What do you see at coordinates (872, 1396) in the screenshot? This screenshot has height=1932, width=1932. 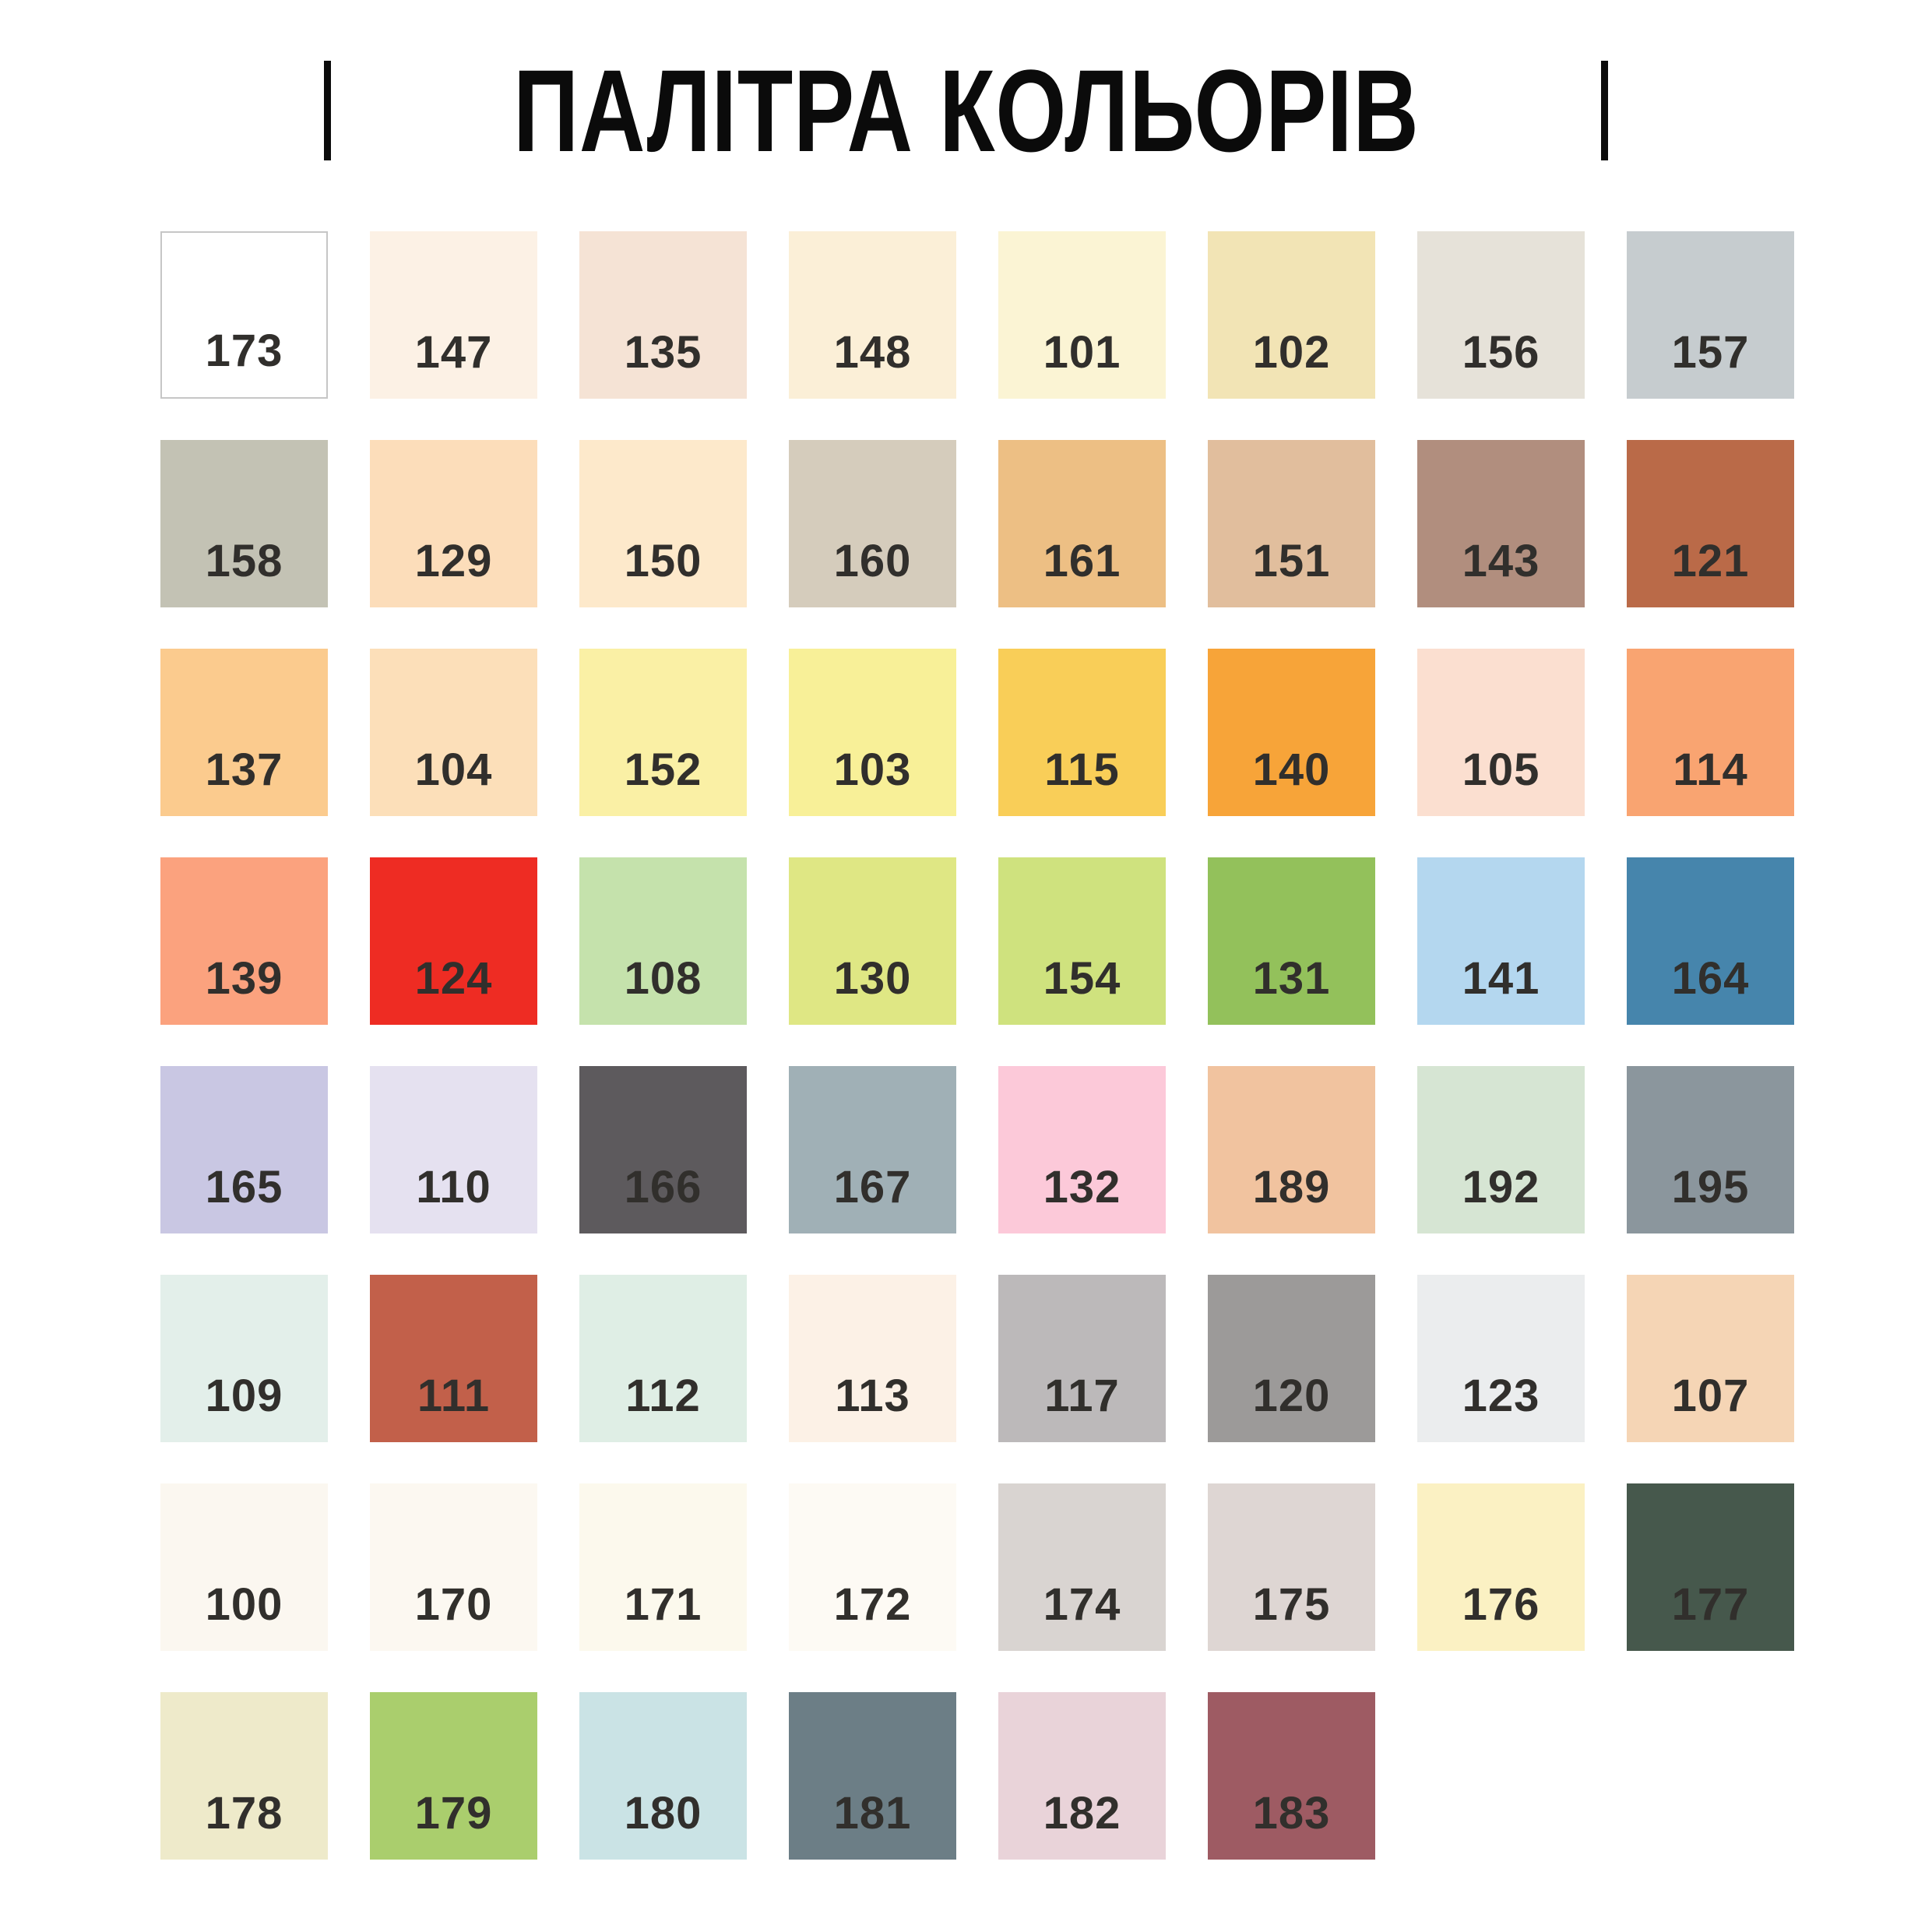 I see `swatch-code-label: 113` at bounding box center [872, 1396].